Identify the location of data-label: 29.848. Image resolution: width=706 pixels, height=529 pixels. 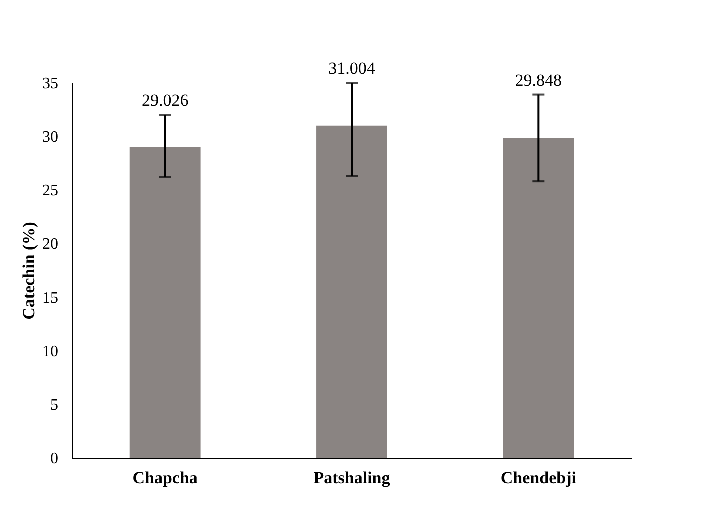
(538, 80).